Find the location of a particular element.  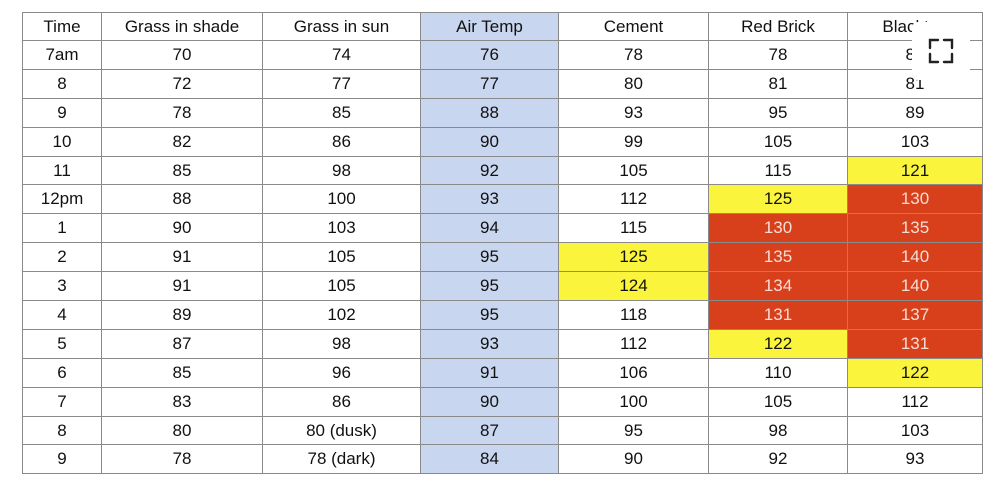

table-cell: 77 is located at coordinates (341, 83).